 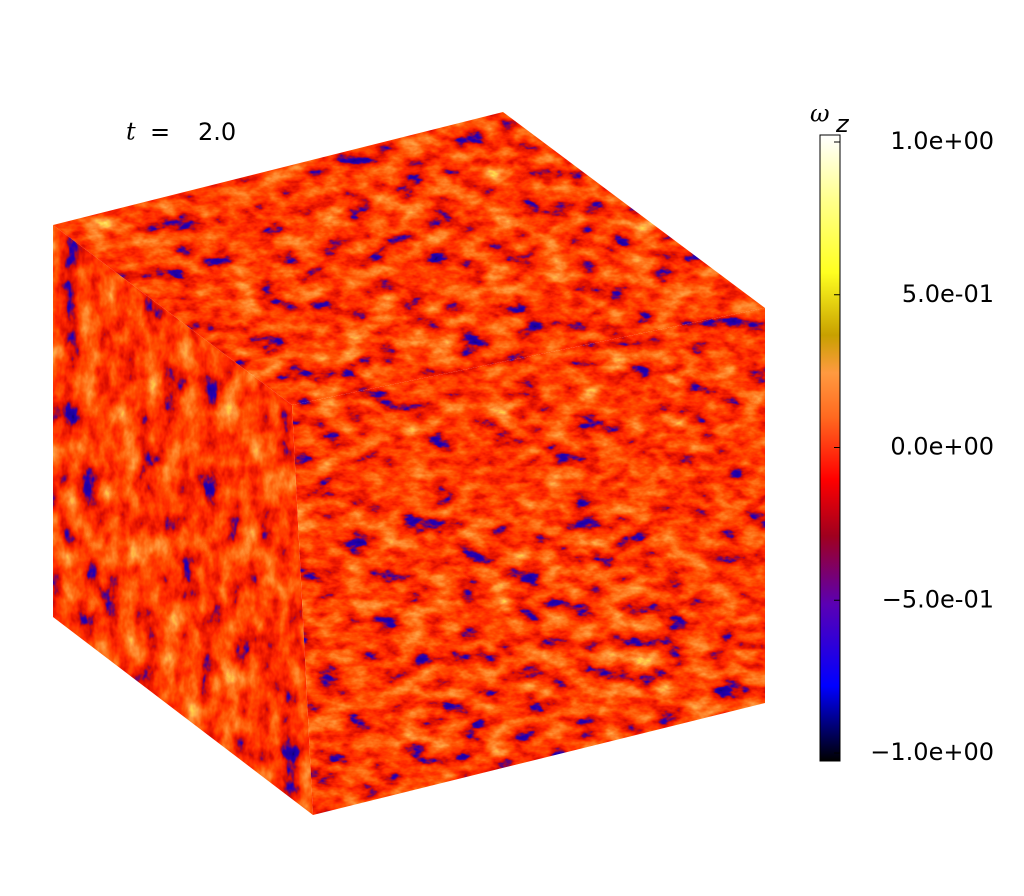 What do you see at coordinates (942, 447) in the screenshot?
I see `colorbar-tick-label: 0.0e+00` at bounding box center [942, 447].